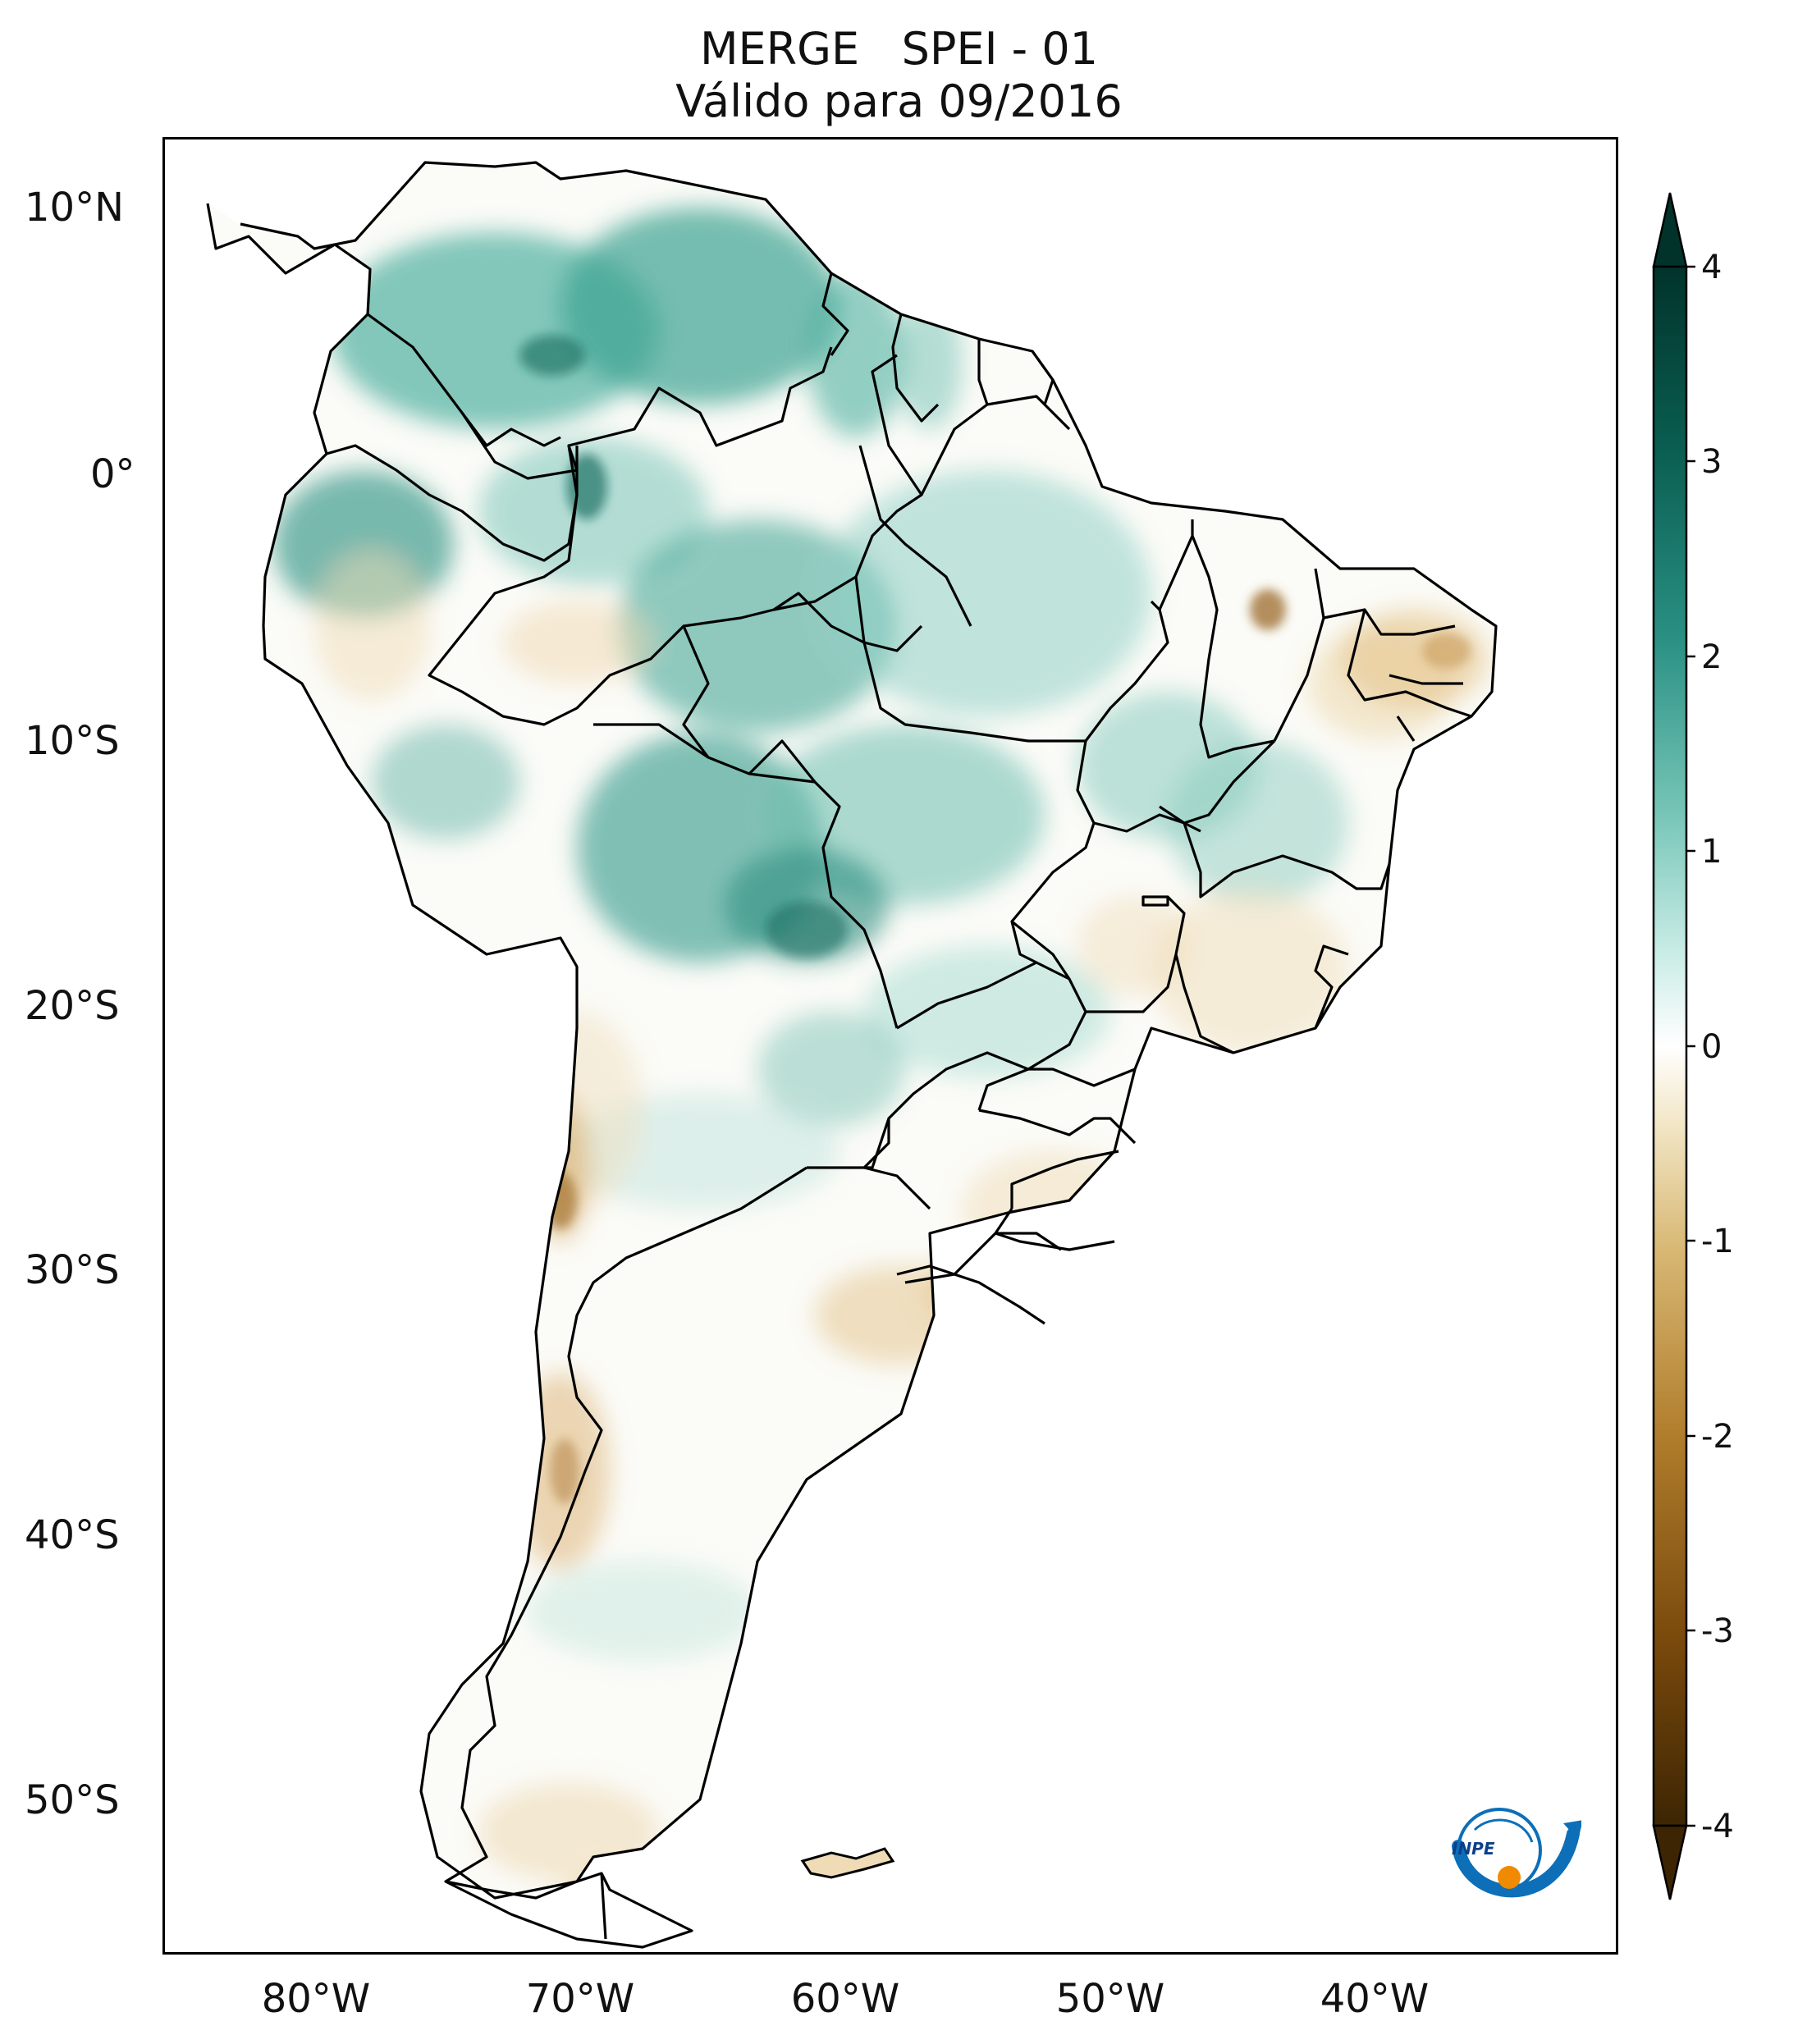 The height and width of the screenshot is (2044, 1798). What do you see at coordinates (72, 1800) in the screenshot?
I see `lat-label-50s: 50°S` at bounding box center [72, 1800].